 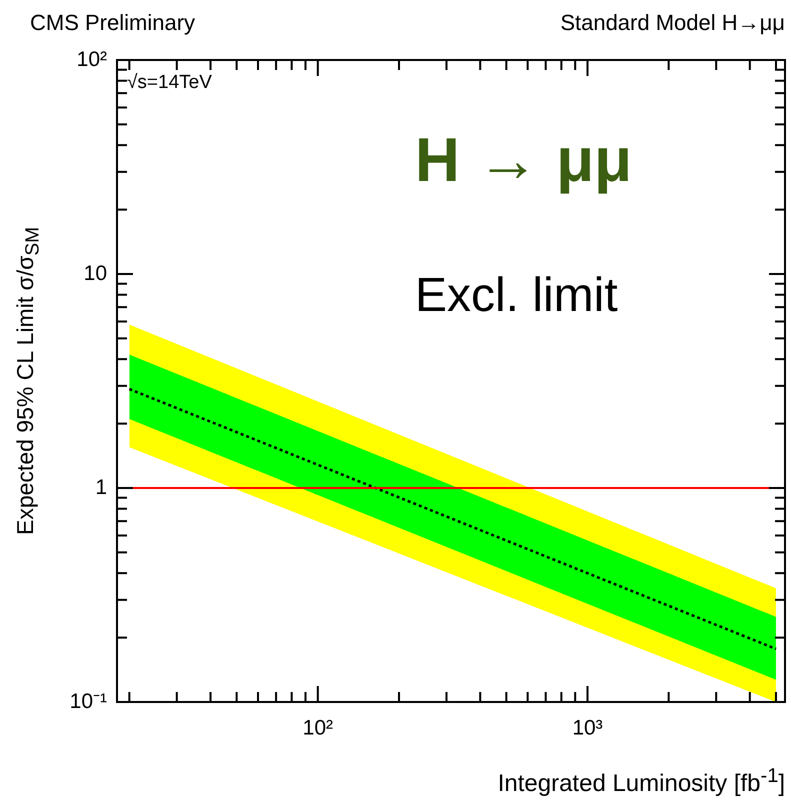 I want to click on y-tick-label: 10⁻¹, so click(x=88, y=701).